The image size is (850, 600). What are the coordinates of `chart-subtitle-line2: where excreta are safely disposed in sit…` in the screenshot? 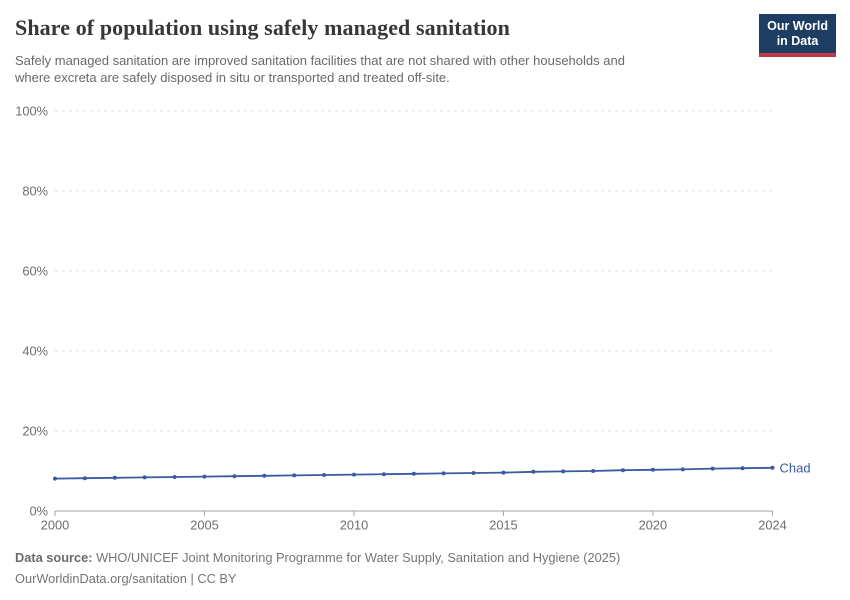 It's located at (232, 77).